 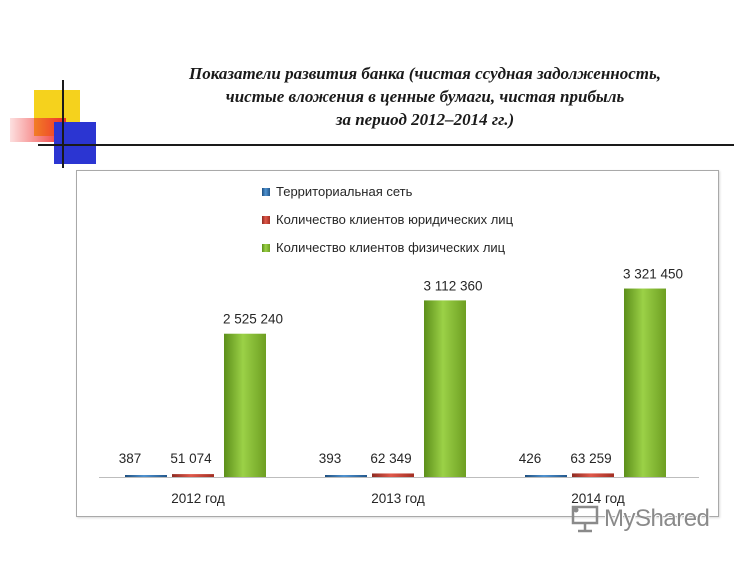 I want to click on data-label-2-3: 63 259, so click(x=590, y=458).